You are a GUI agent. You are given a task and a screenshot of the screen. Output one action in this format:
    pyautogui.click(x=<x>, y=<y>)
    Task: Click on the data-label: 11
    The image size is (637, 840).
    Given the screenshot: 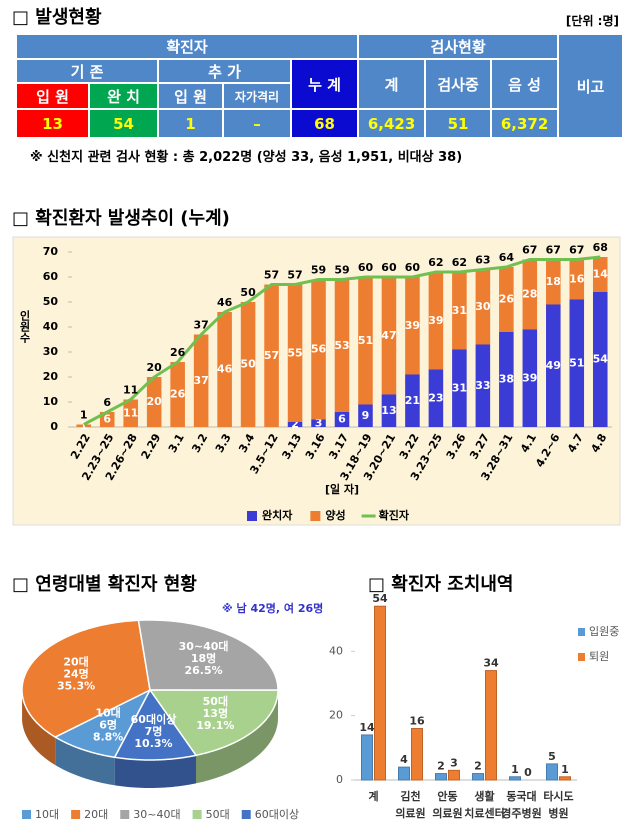 What is the action you would take?
    pyautogui.click(x=130, y=390)
    